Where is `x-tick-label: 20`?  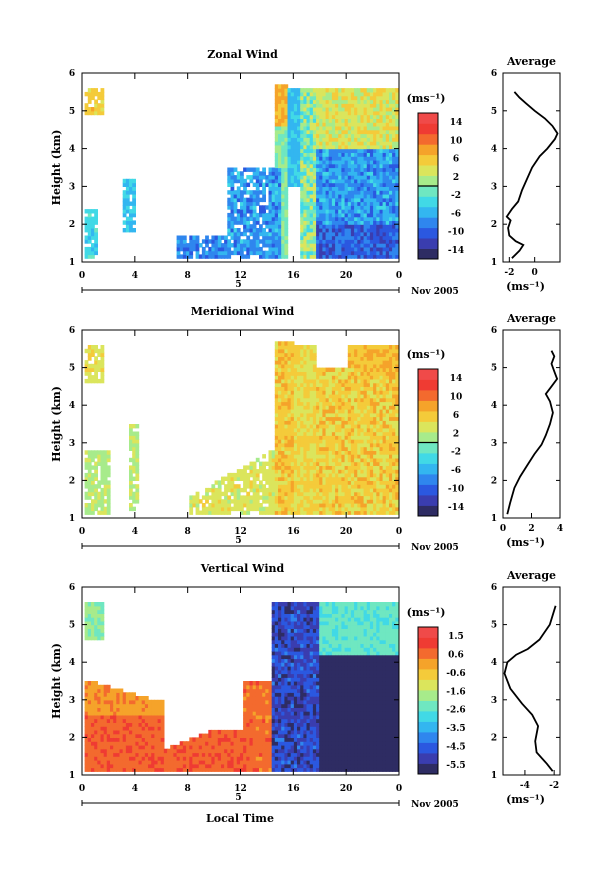 x-tick-label: 20 is located at coordinates (346, 276).